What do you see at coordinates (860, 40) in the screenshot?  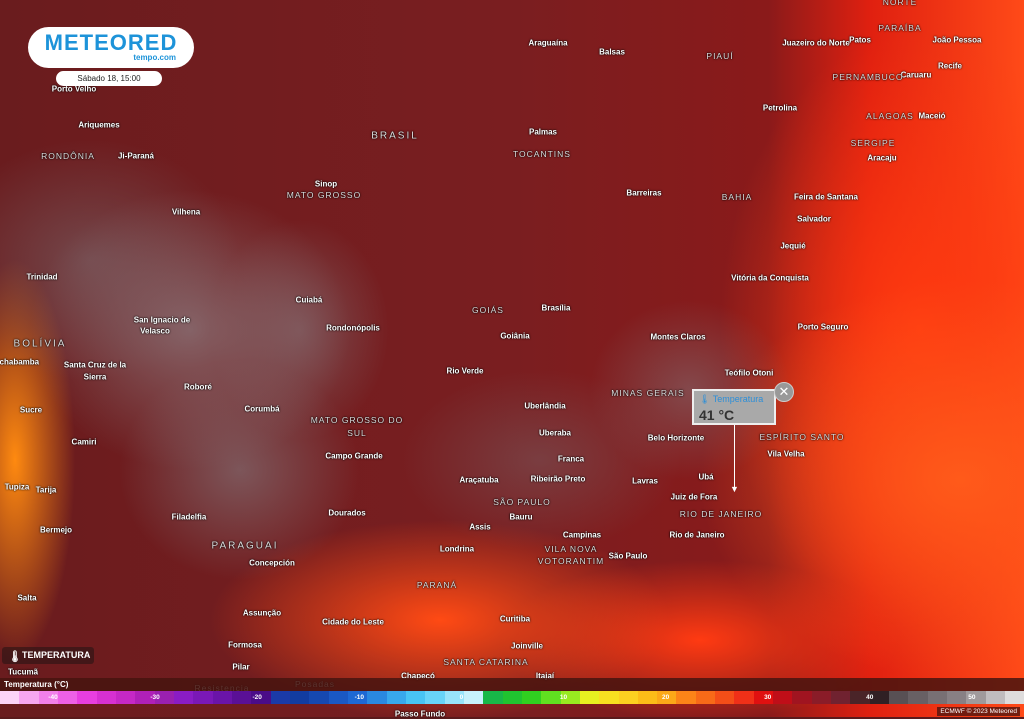 I see `place-label: Patos` at bounding box center [860, 40].